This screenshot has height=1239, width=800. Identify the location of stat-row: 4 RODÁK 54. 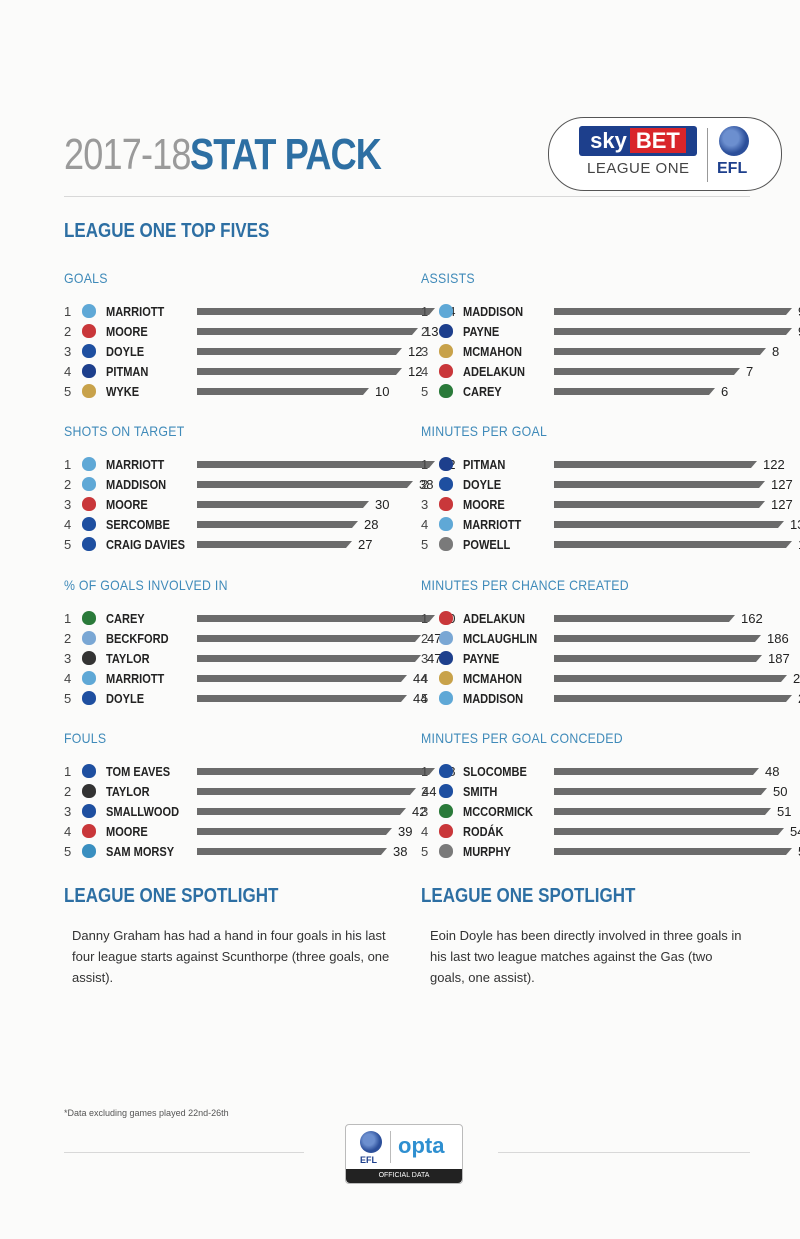
(610, 832).